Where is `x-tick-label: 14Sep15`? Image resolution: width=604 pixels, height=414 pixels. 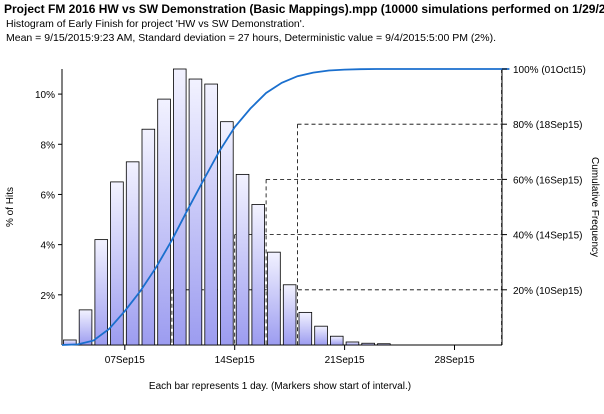 x-tick-label: 14Sep15 is located at coordinates (235, 360).